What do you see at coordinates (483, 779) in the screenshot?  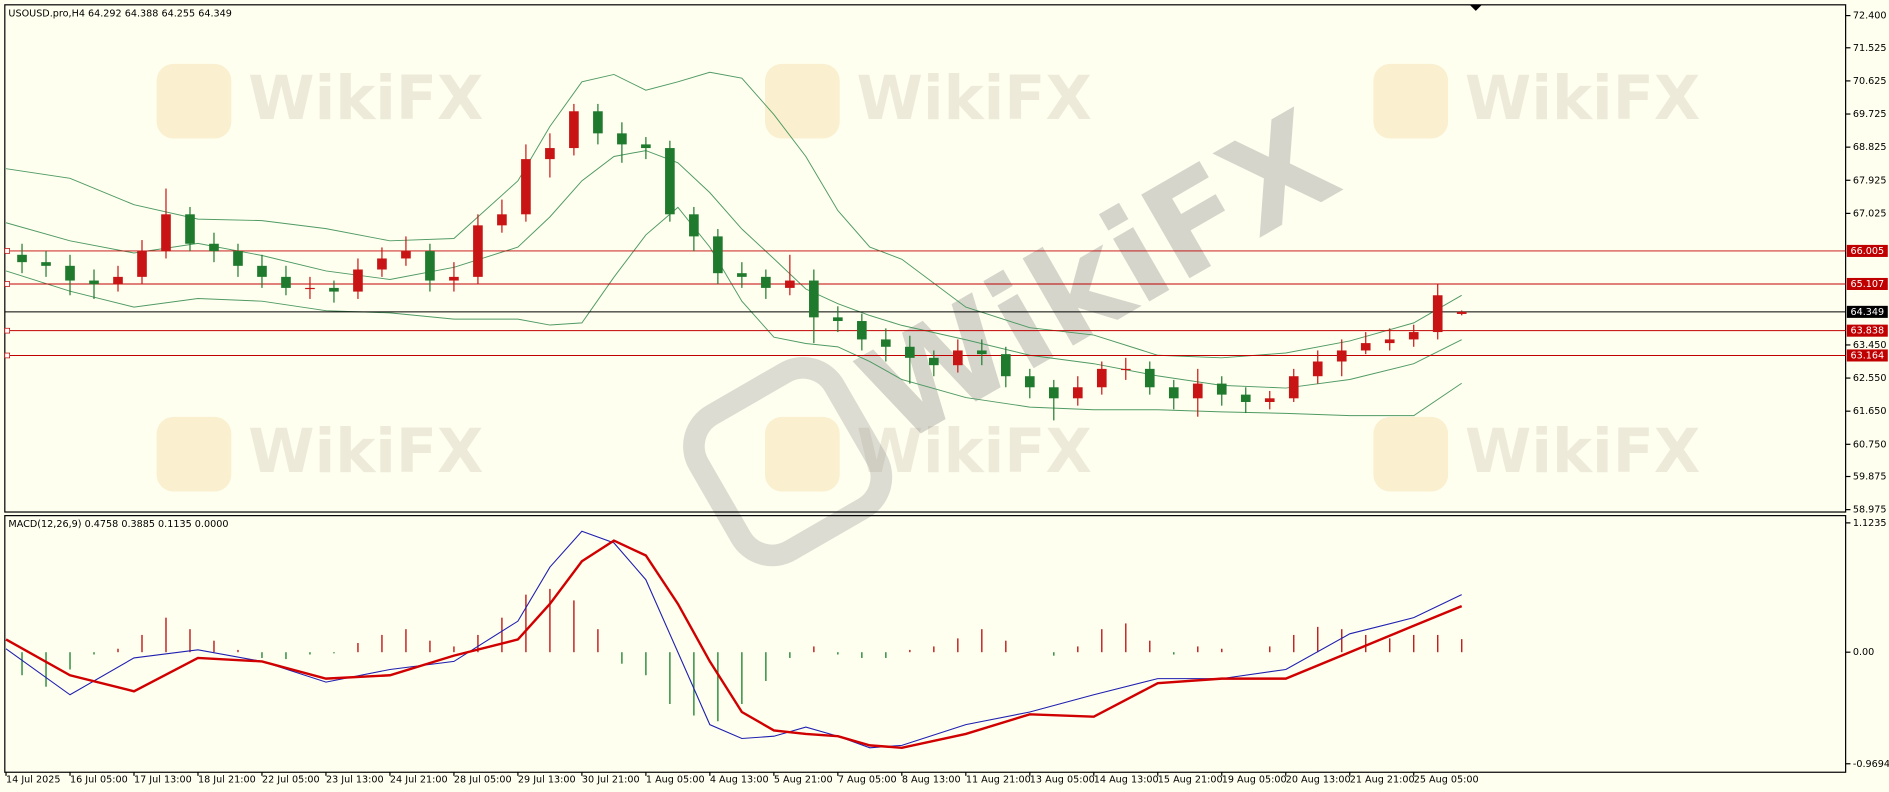 I see `x-tick-label: 28 Jul 05:00` at bounding box center [483, 779].